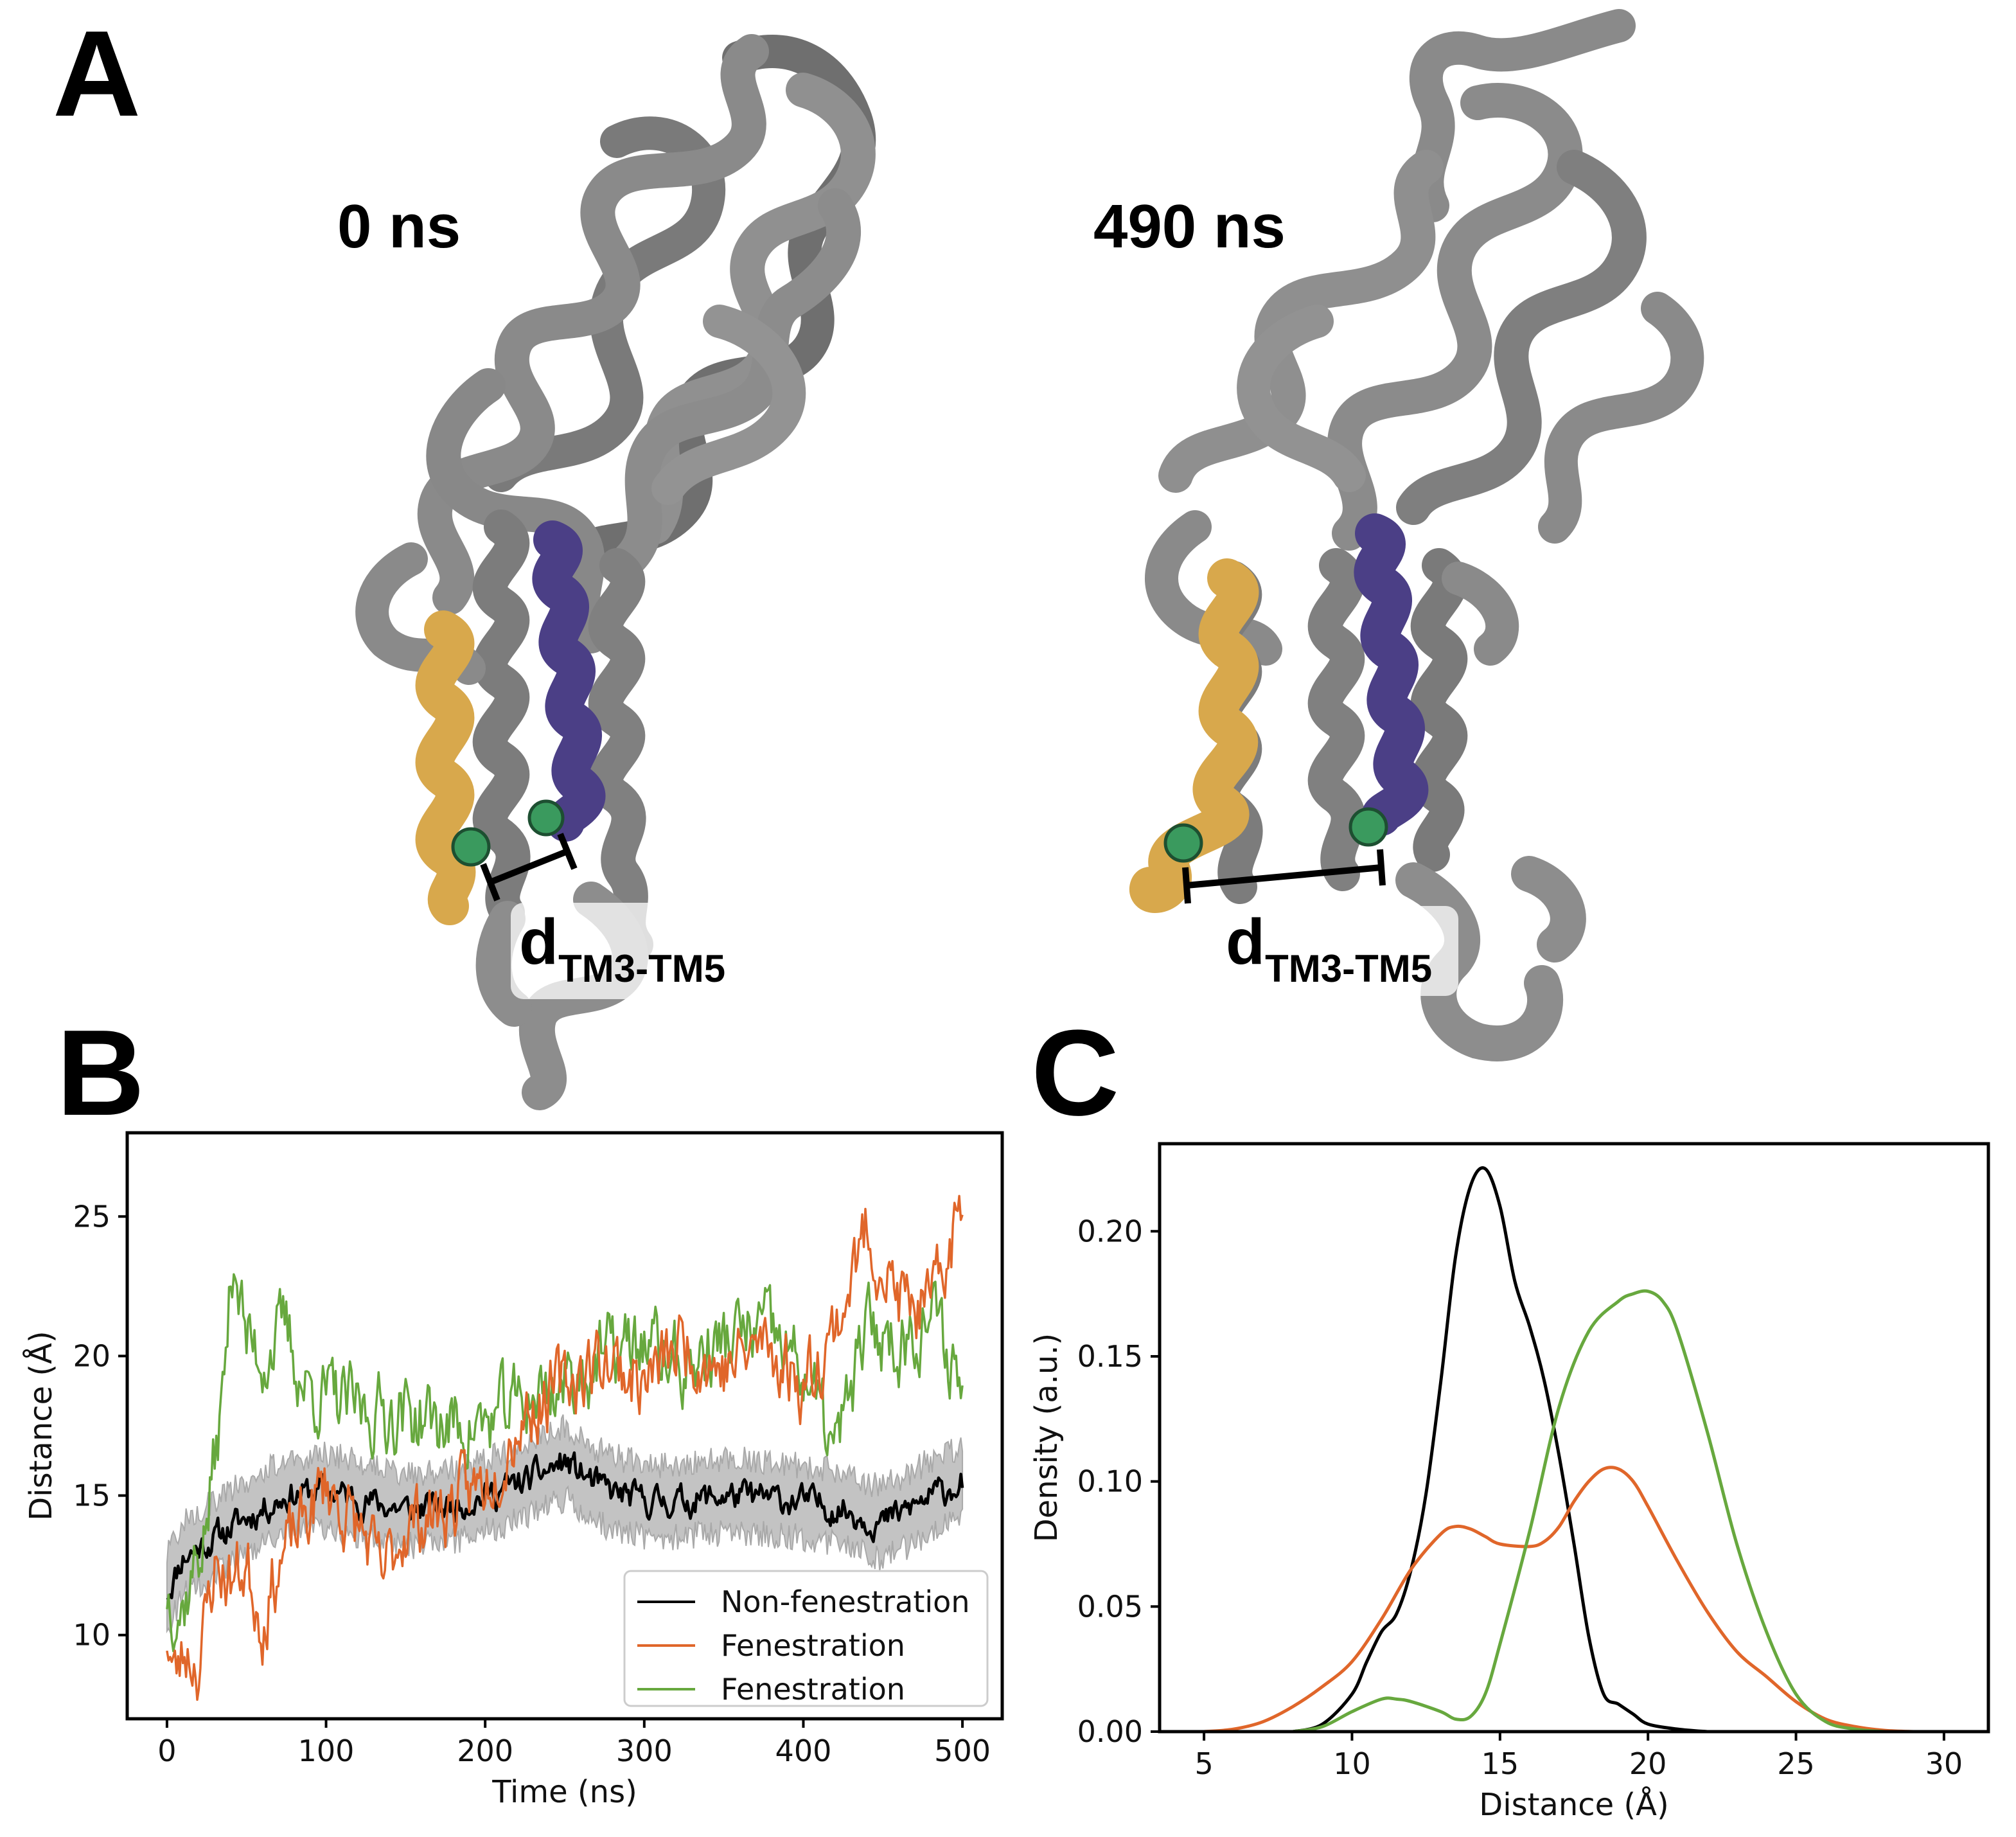  I want to click on distance-bar-490ns, so click(1284, 876).